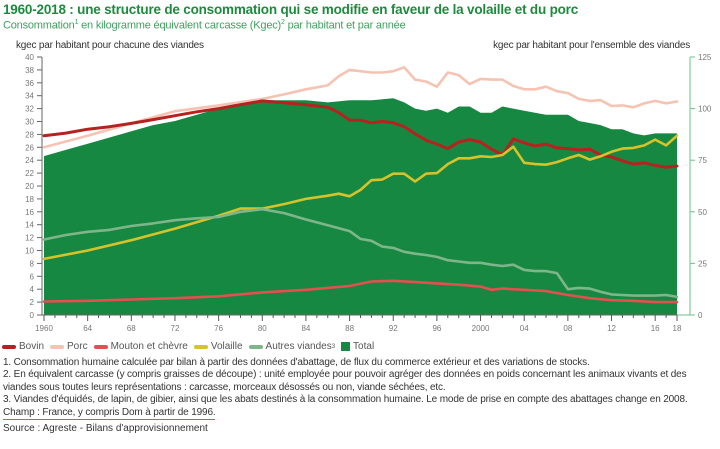 This screenshot has width=720, height=449. What do you see at coordinates (29, 83) in the screenshot?
I see `left-tick-label: 36` at bounding box center [29, 83].